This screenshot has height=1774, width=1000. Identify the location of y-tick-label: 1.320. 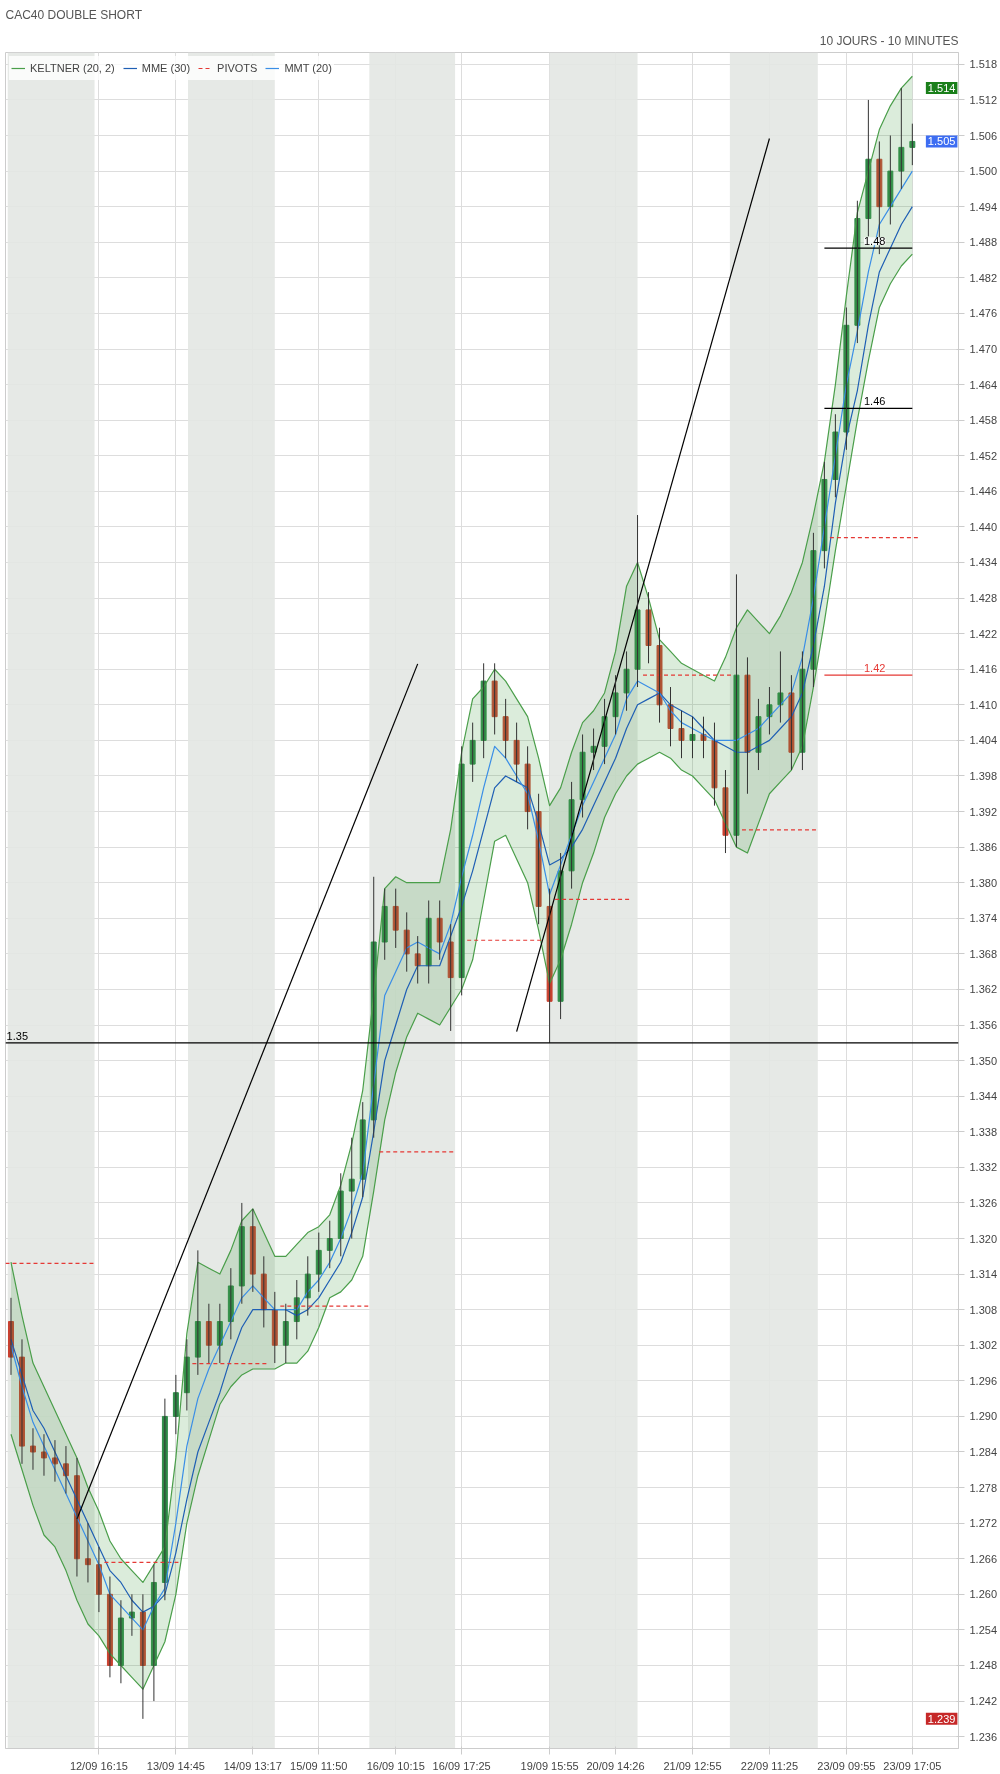
(983, 1238).